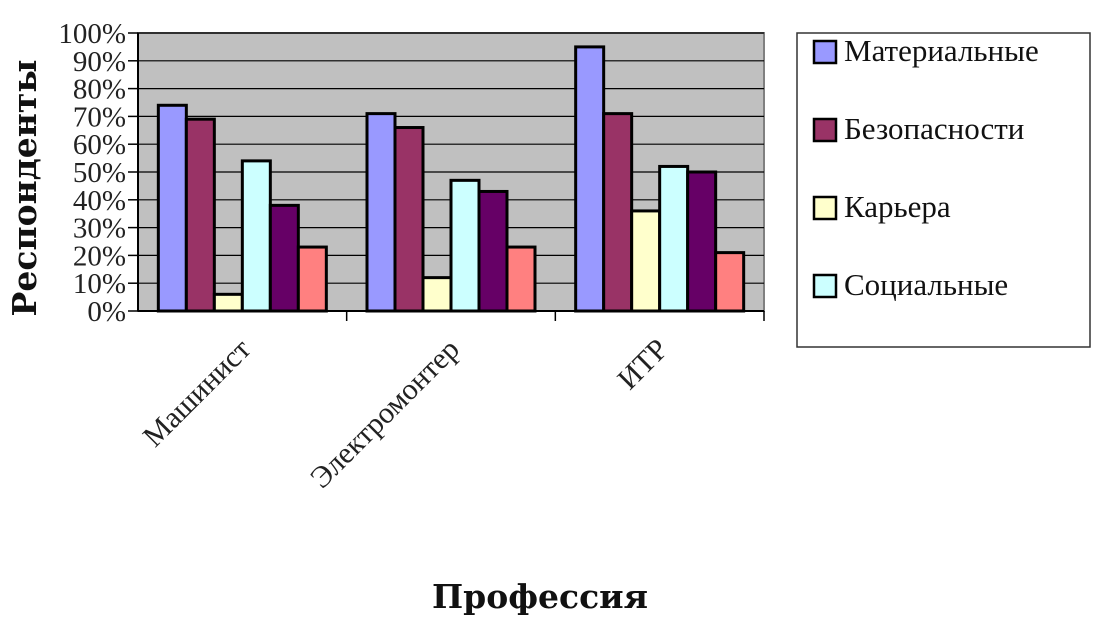 Image resolution: width=1097 pixels, height=632 pixels. What do you see at coordinates (99, 173) in the screenshot?
I see `y-tick-label: 50%` at bounding box center [99, 173].